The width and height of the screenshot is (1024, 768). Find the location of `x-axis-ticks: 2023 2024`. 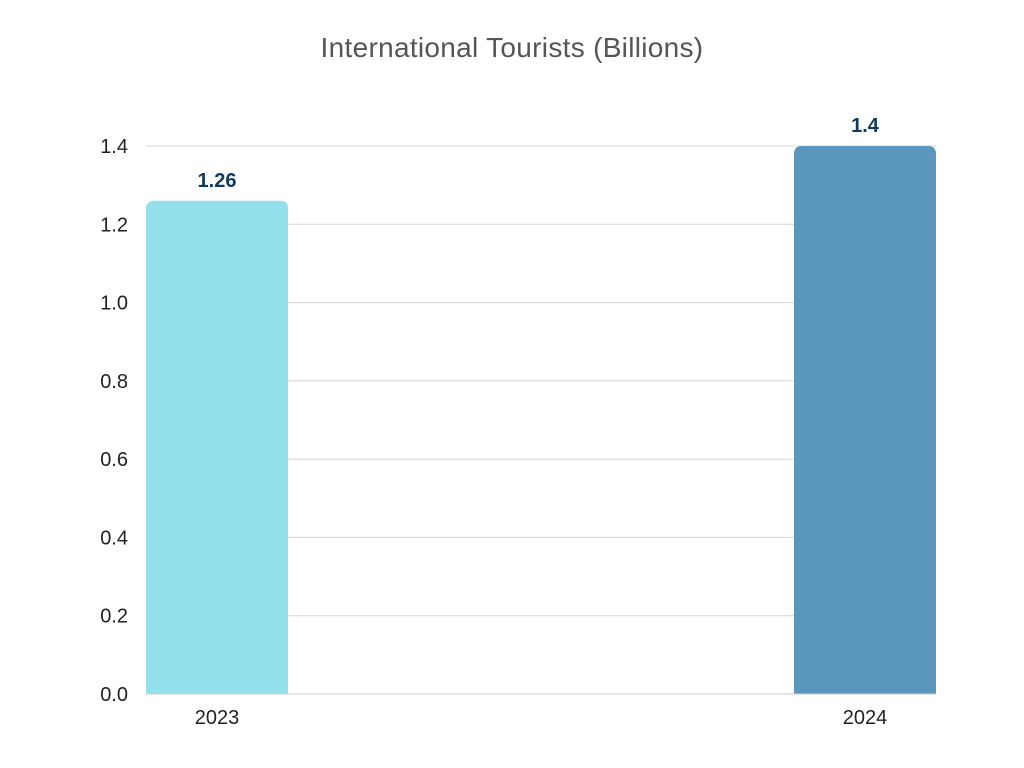

x-axis-ticks: 2023 2024 is located at coordinates (541, 718).